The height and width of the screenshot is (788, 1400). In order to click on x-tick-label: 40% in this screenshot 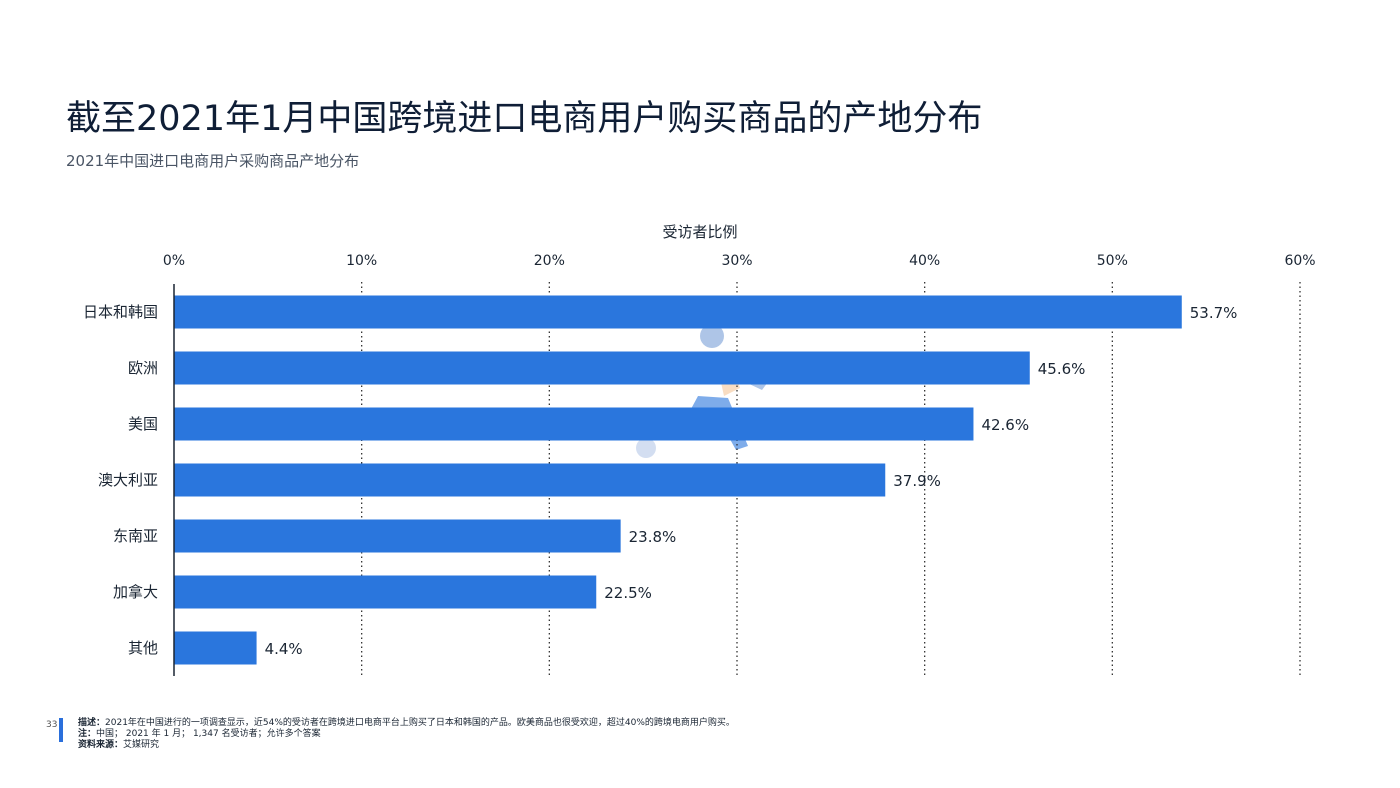, I will do `click(924, 261)`.